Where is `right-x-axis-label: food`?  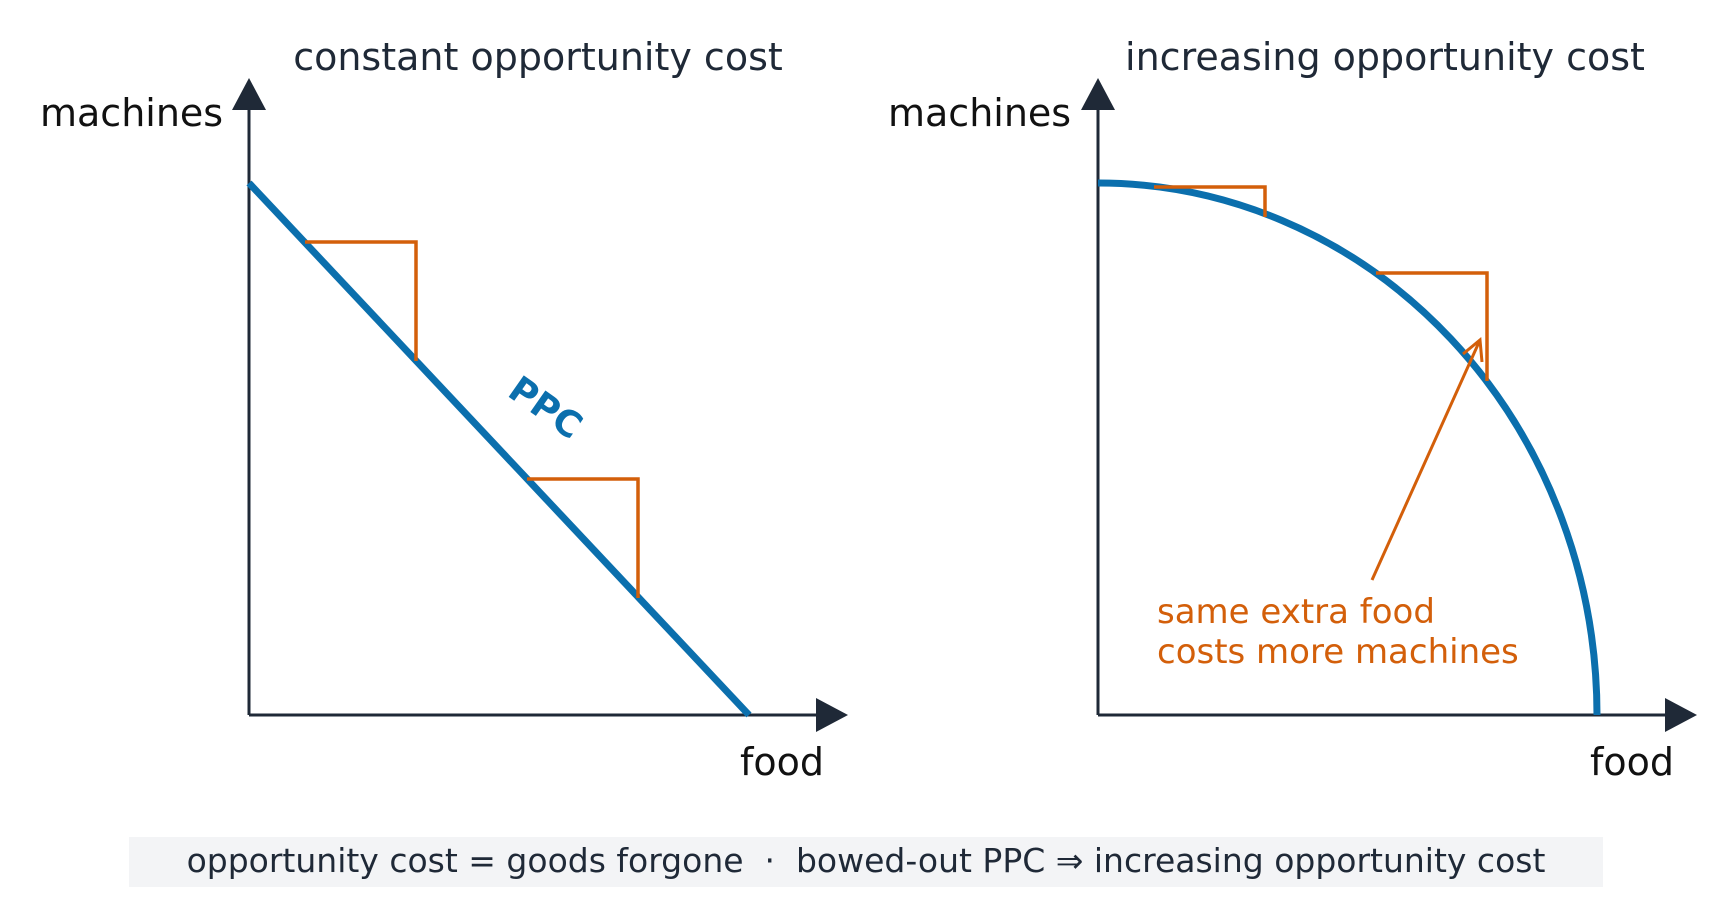 right-x-axis-label: food is located at coordinates (1632, 762).